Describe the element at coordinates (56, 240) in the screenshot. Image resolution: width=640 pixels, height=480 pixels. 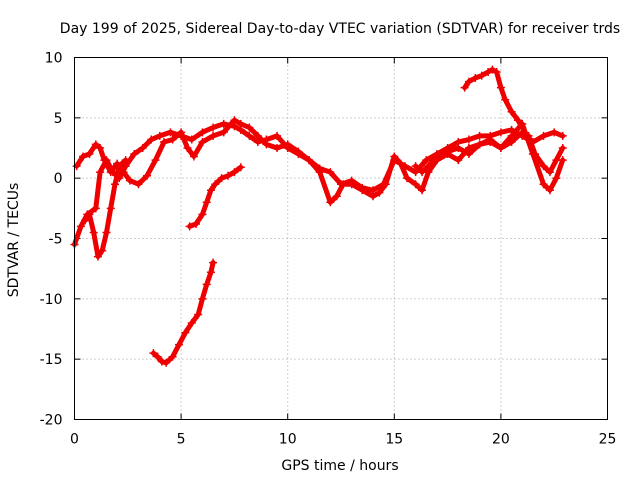
I see `y-tick-label: -5` at that location.